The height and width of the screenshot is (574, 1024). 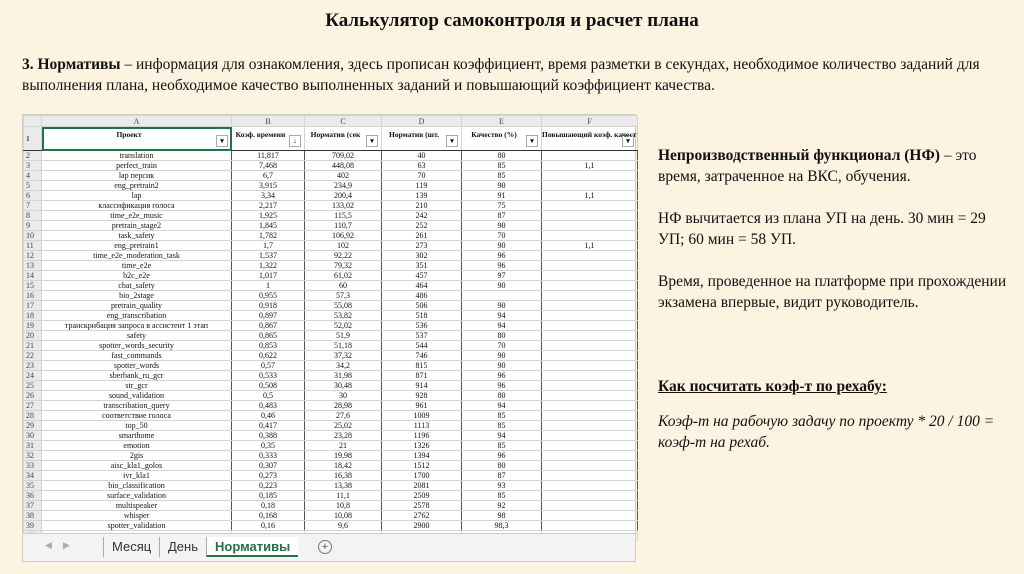 What do you see at coordinates (421, 245) in the screenshot?
I see `table-cell: 273` at bounding box center [421, 245].